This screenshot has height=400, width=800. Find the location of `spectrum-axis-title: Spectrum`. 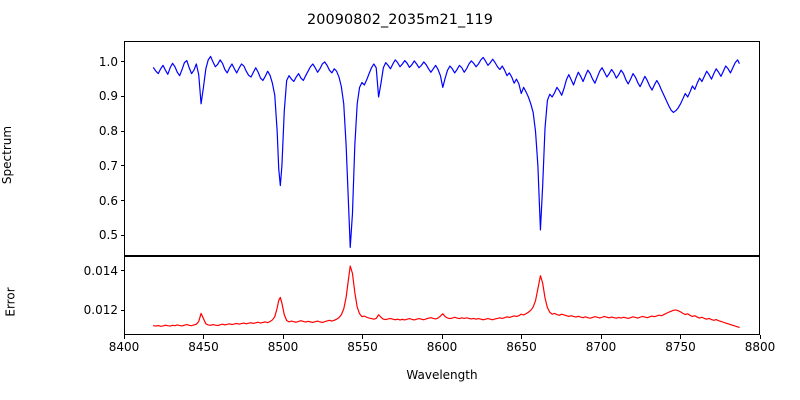

spectrum-axis-title: Spectrum is located at coordinates (7, 155).